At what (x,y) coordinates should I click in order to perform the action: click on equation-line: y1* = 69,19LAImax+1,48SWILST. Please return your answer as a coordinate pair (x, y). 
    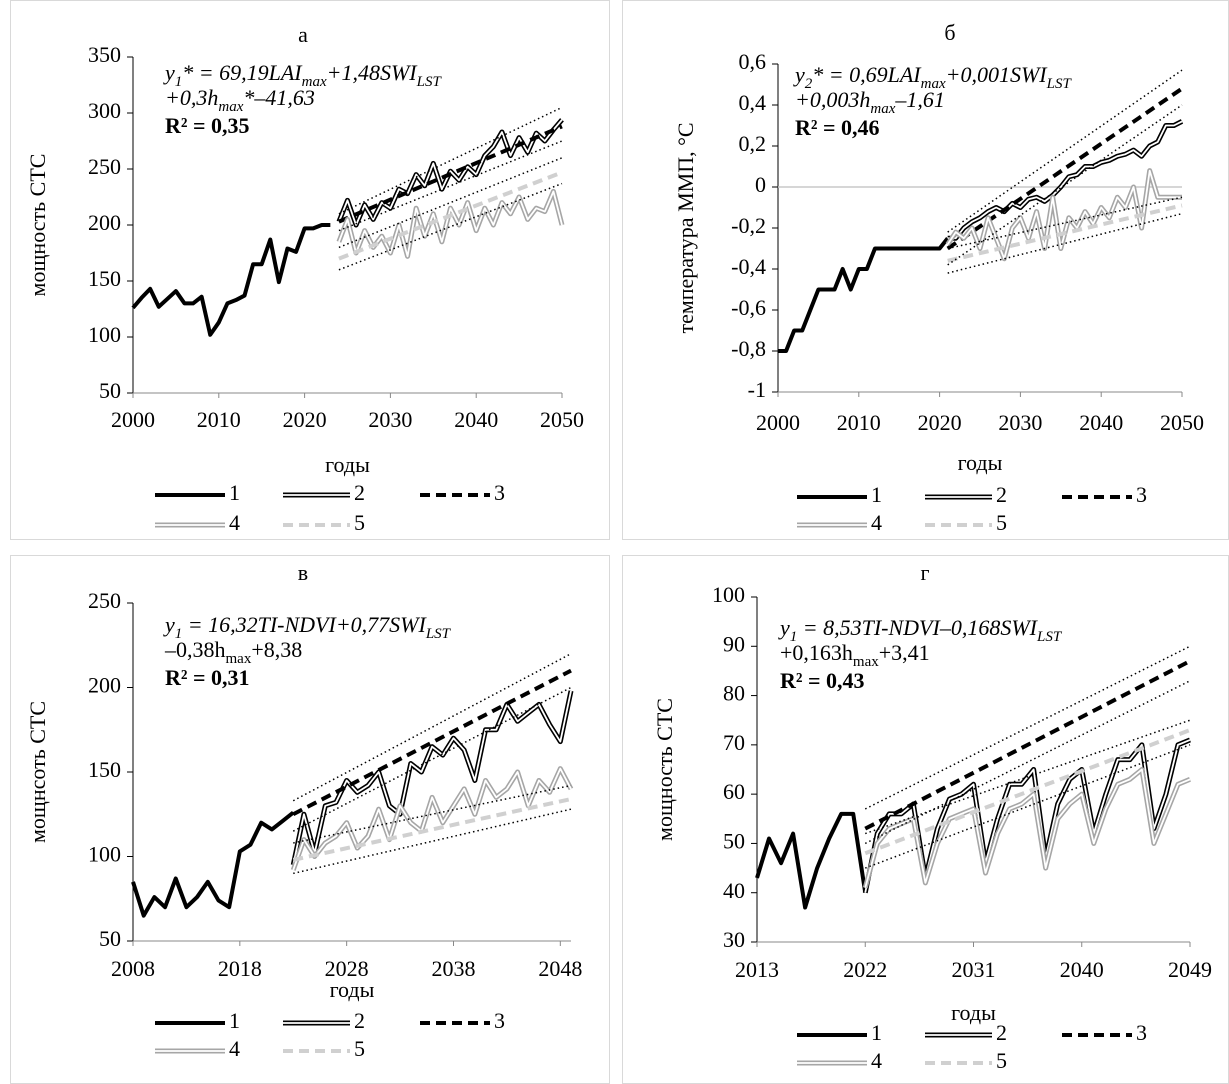
    Looking at the image, I should click on (302, 75).